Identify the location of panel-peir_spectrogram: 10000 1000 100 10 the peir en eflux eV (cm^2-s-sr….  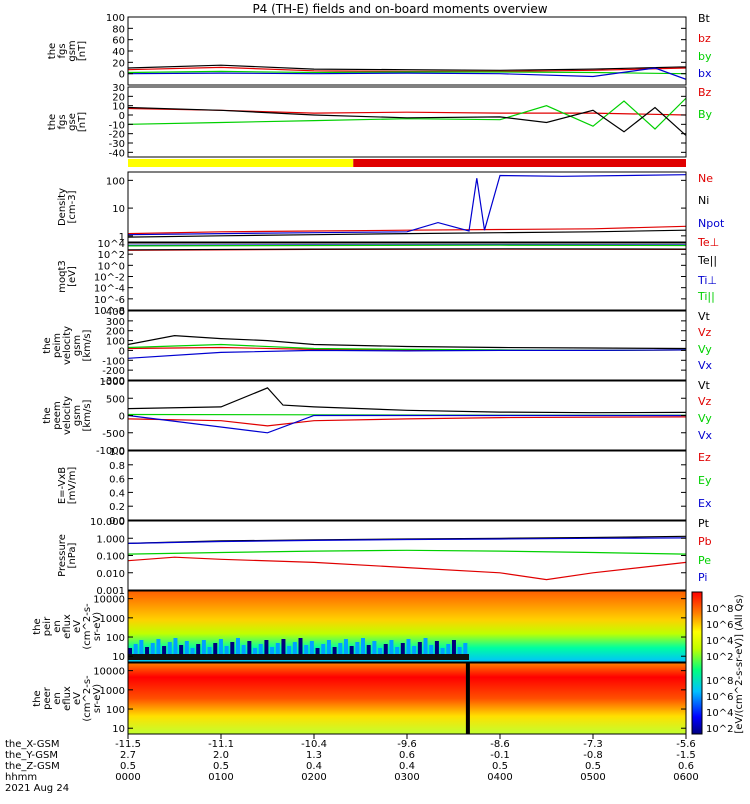
(359, 626).